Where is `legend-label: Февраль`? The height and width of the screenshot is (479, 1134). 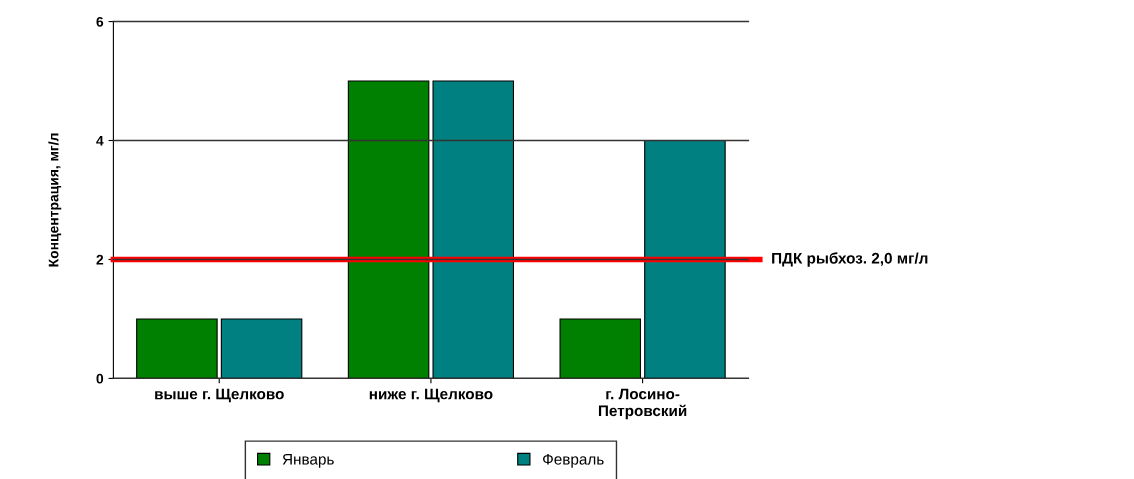
legend-label: Февраль is located at coordinates (573, 460).